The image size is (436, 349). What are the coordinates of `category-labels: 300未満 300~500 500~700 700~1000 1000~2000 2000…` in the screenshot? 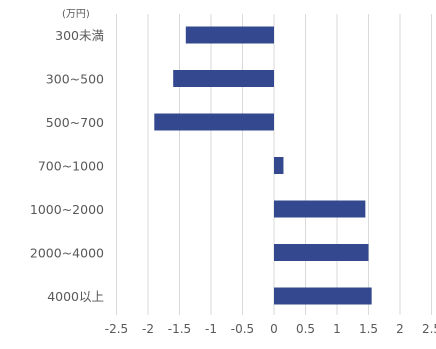 It's located at (67, 166).